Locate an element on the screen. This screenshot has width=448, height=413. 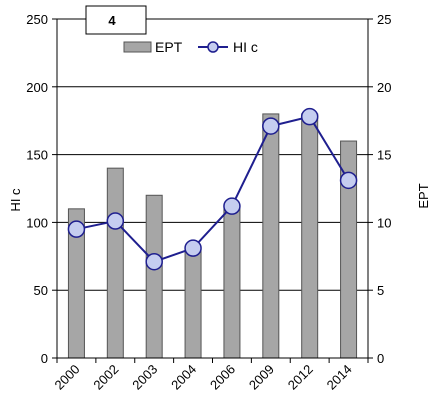
x-tick-label: 2004 is located at coordinates (183, 377).